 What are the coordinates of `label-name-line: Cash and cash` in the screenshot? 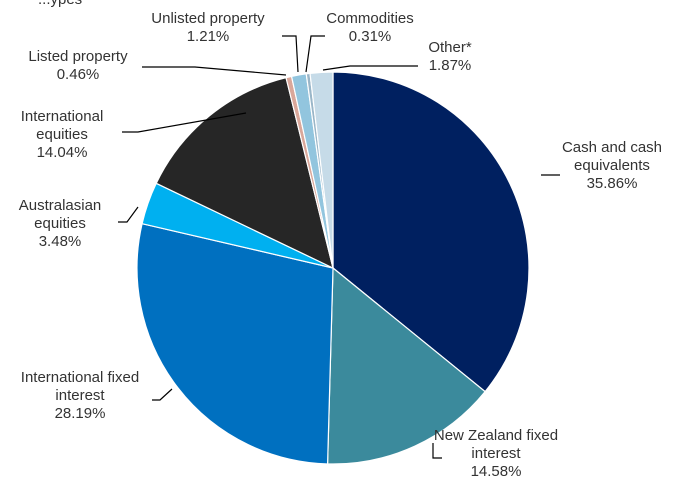 It's located at (612, 147).